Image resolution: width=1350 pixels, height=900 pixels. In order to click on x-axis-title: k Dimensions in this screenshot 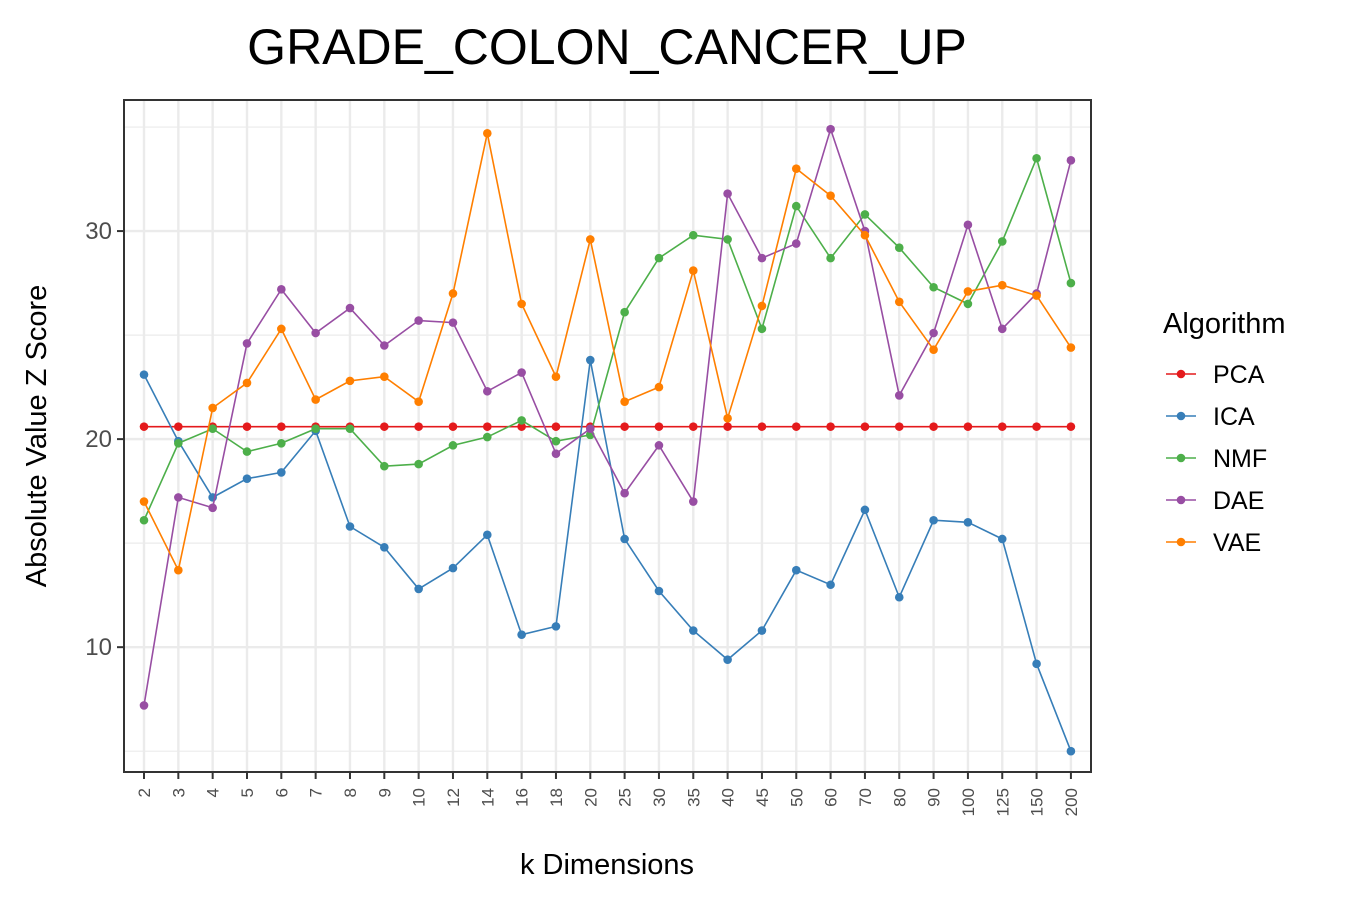, I will do `click(607, 865)`.